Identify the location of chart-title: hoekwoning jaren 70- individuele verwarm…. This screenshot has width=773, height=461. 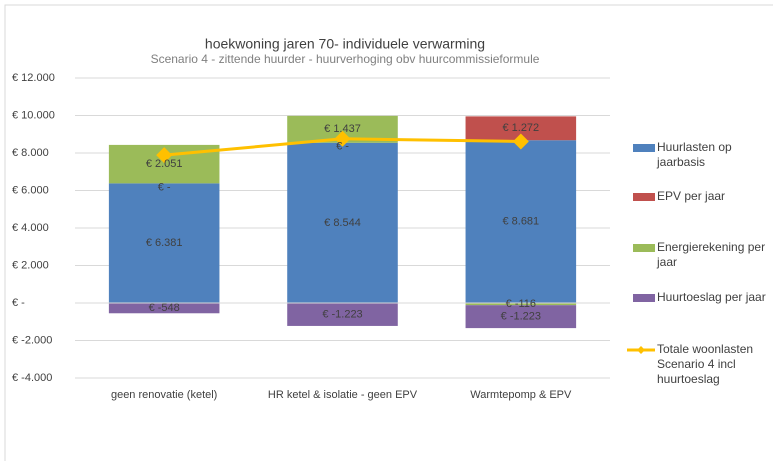
(345, 44).